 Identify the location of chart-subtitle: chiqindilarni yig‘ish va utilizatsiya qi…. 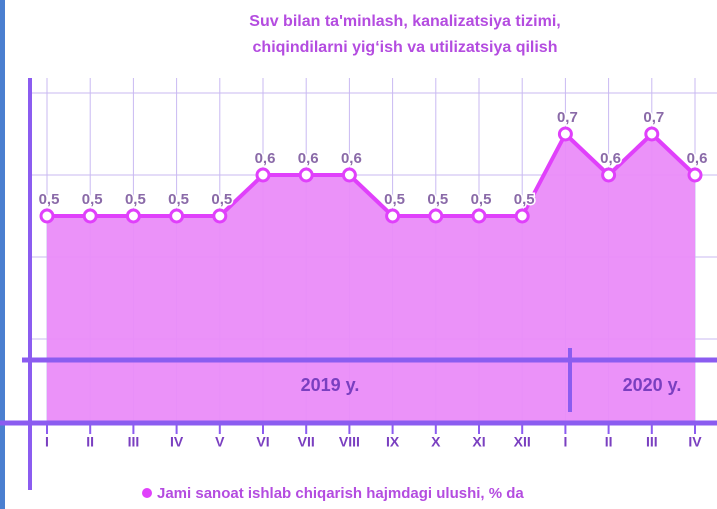
(405, 47).